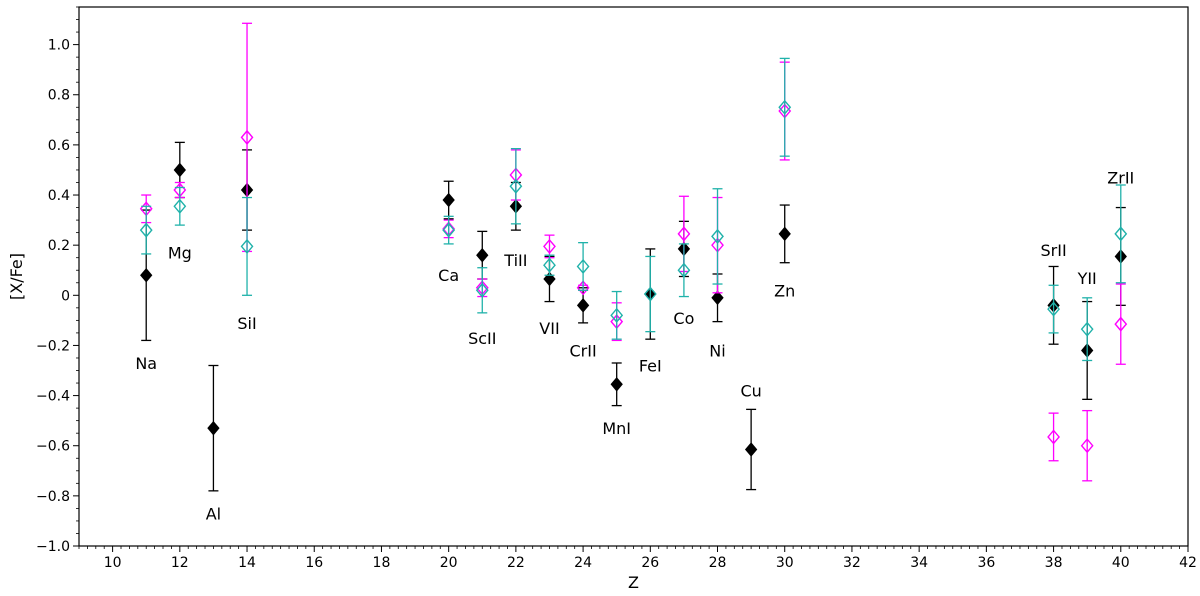 Image resolution: width=1200 pixels, height=596 pixels. What do you see at coordinates (785, 563) in the screenshot?
I see `x-tick-label-30: 30` at bounding box center [785, 563].